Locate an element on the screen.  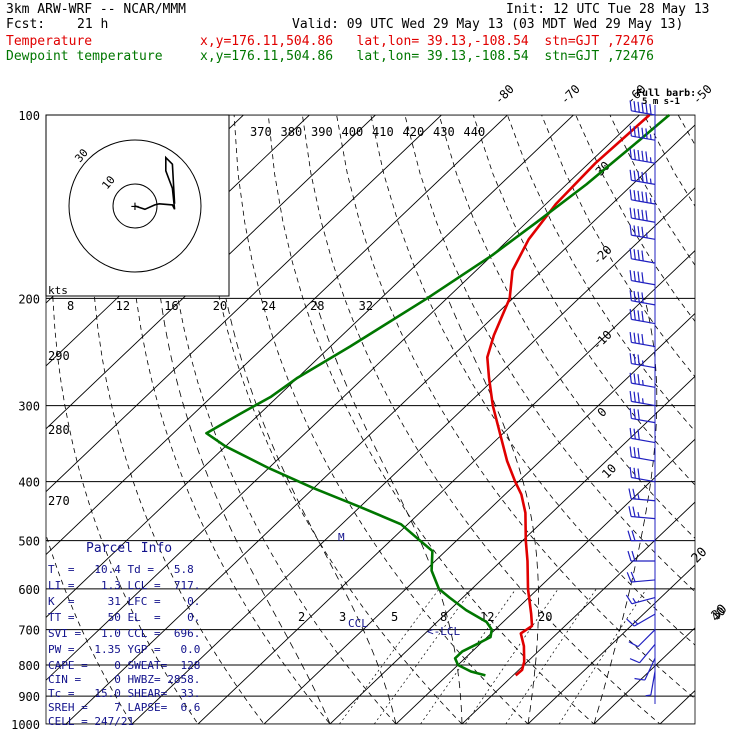
isotherm-label: -20 is located at coordinates (602, 255).